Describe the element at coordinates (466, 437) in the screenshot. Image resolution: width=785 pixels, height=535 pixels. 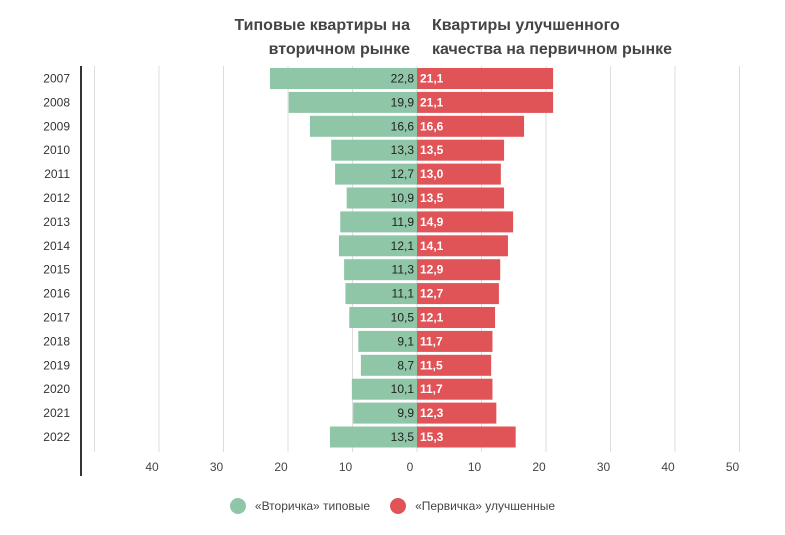
I see `bar-right-2022` at that location.